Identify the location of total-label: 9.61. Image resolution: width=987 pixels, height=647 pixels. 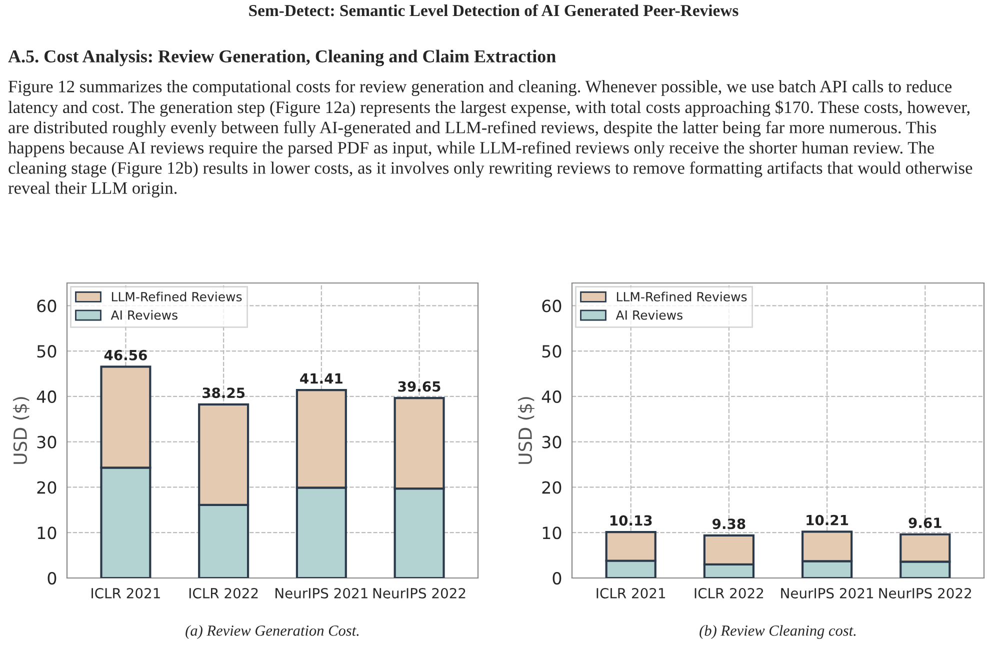
(925, 523).